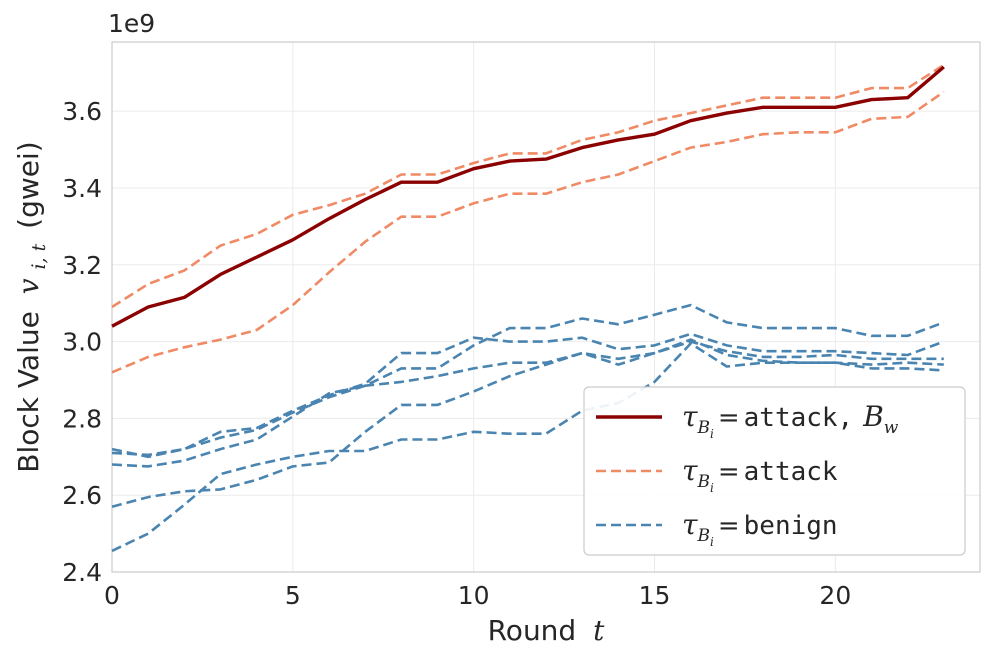 This screenshot has height=664, width=996. Describe the element at coordinates (790, 420) in the screenshot. I see `legend-label: τBi= attack, Bw` at that location.